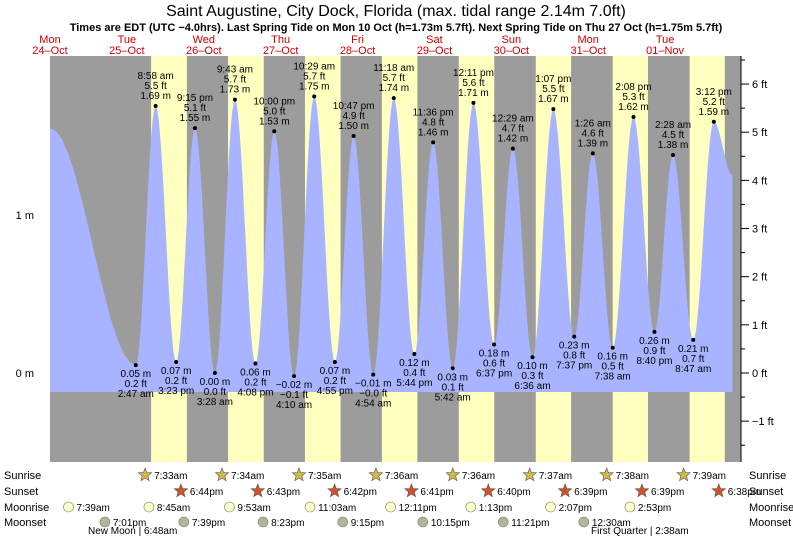 The image size is (793, 539). Describe the element at coordinates (673, 125) in the screenshot. I see `high-tide-time: 2:28 am` at that location.